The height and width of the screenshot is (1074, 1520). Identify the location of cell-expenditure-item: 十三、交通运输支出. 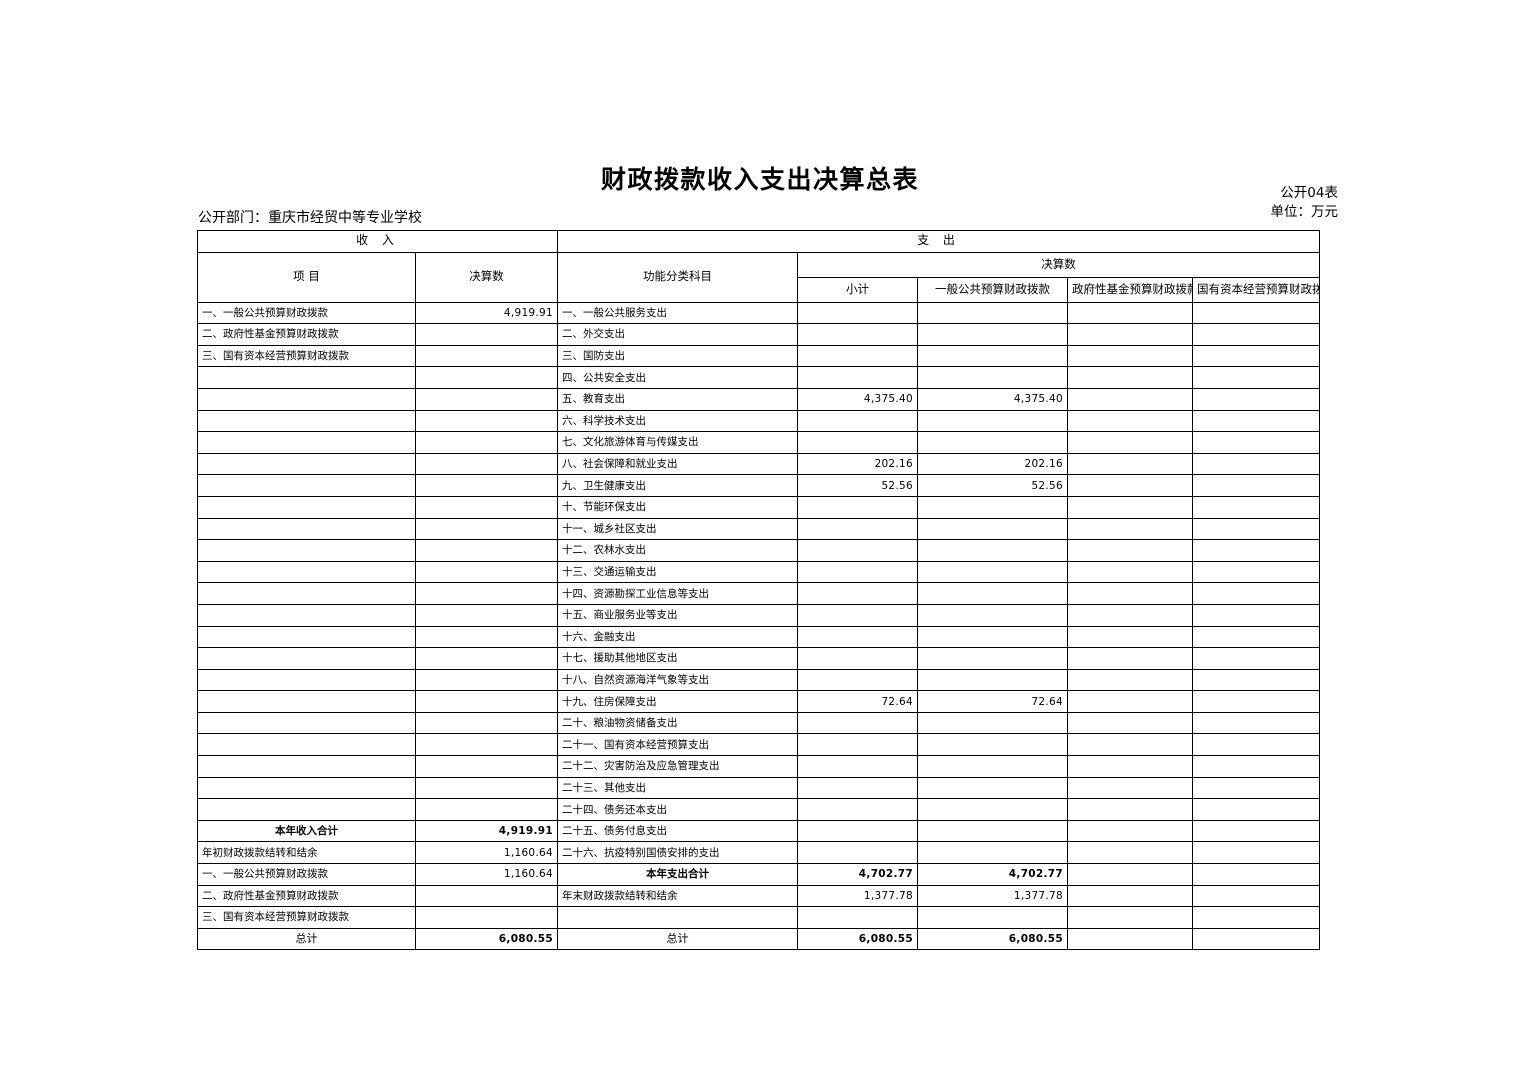
(678, 572).